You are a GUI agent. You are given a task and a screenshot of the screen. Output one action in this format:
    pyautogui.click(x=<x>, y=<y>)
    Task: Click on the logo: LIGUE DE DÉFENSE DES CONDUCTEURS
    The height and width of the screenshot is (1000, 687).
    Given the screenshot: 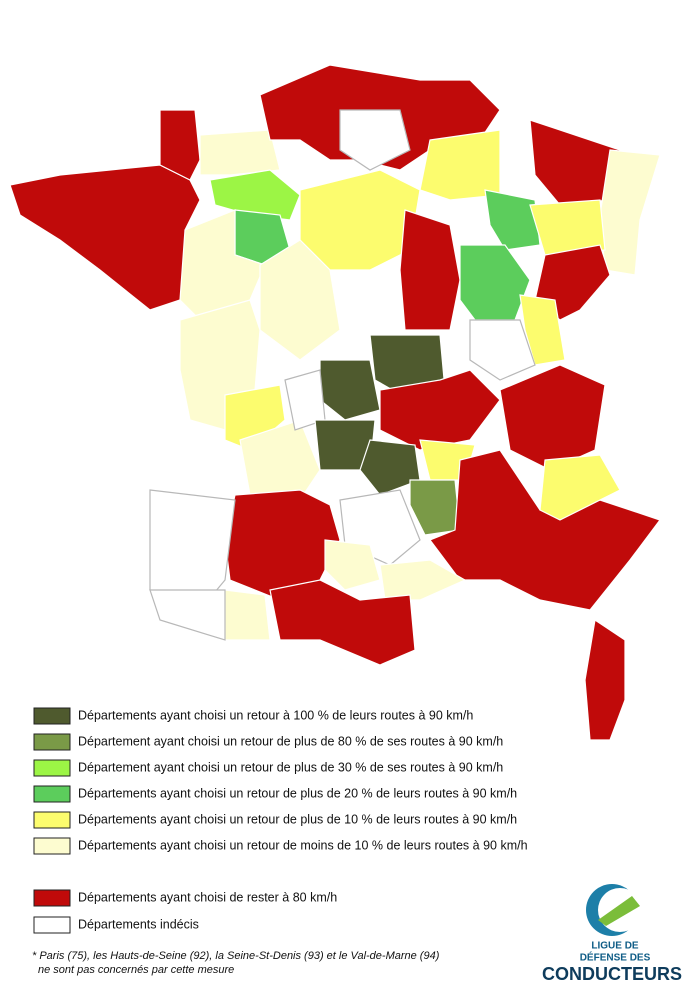 What is the action you would take?
    pyautogui.click(x=612, y=934)
    